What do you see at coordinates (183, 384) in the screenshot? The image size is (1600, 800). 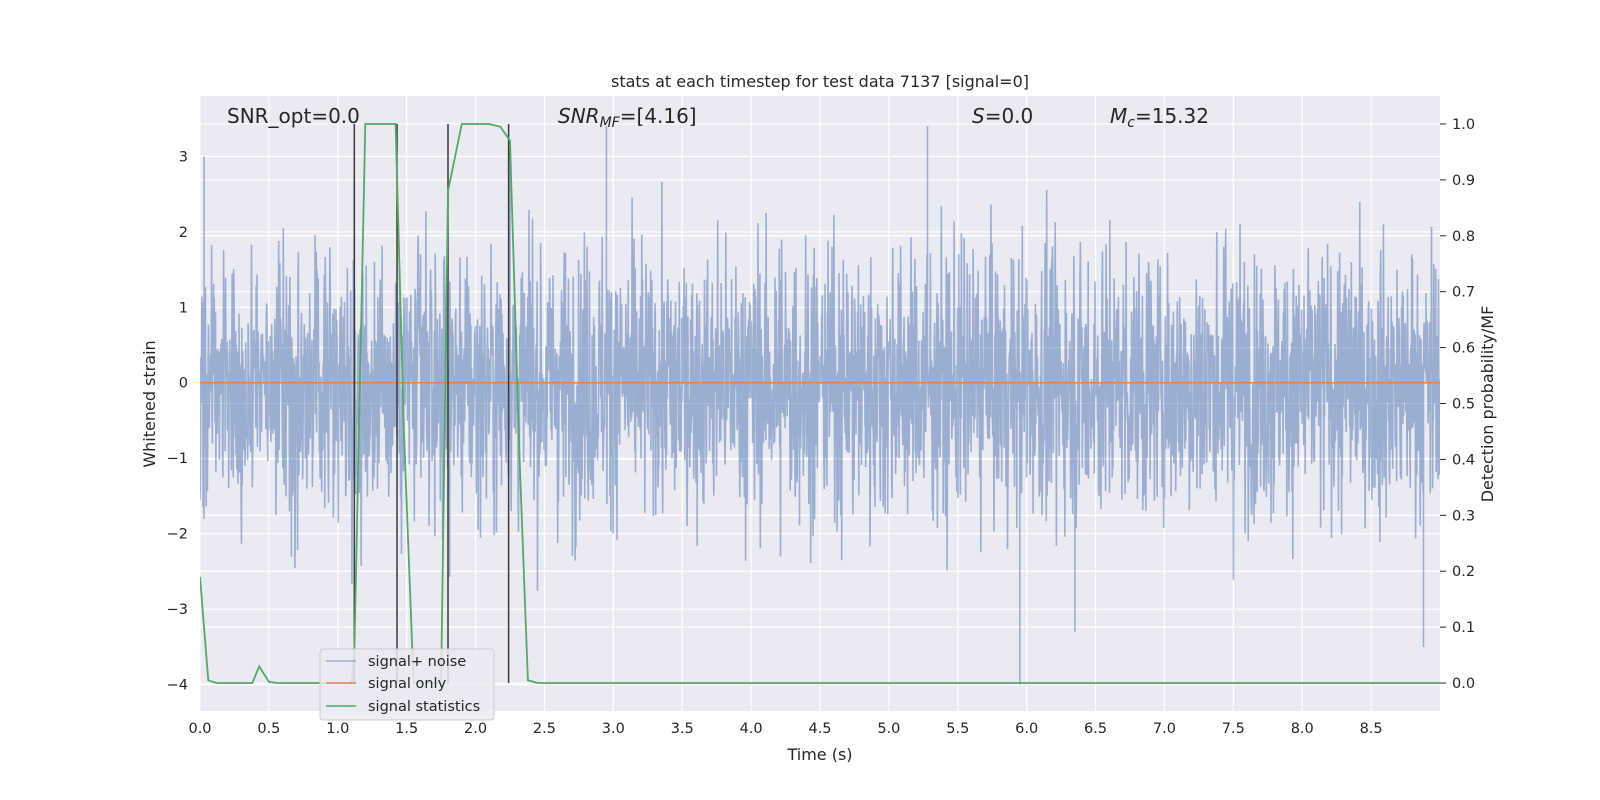 I see `y-tick-label: 0` at bounding box center [183, 384].